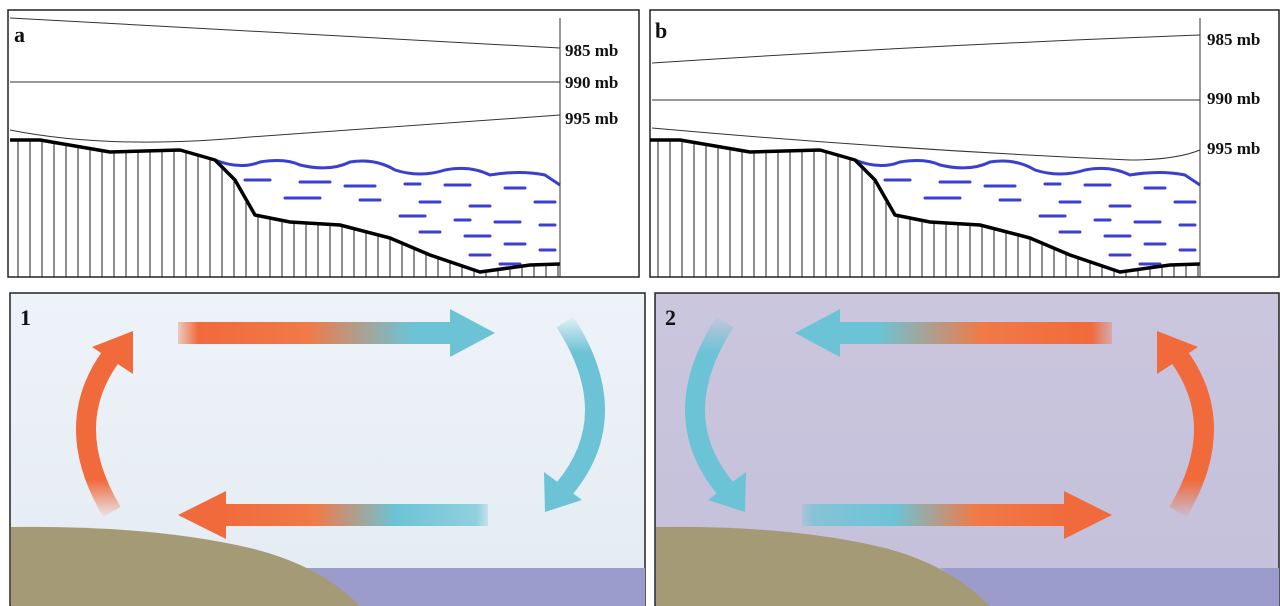  I want to click on panel-label: b, so click(661, 30).